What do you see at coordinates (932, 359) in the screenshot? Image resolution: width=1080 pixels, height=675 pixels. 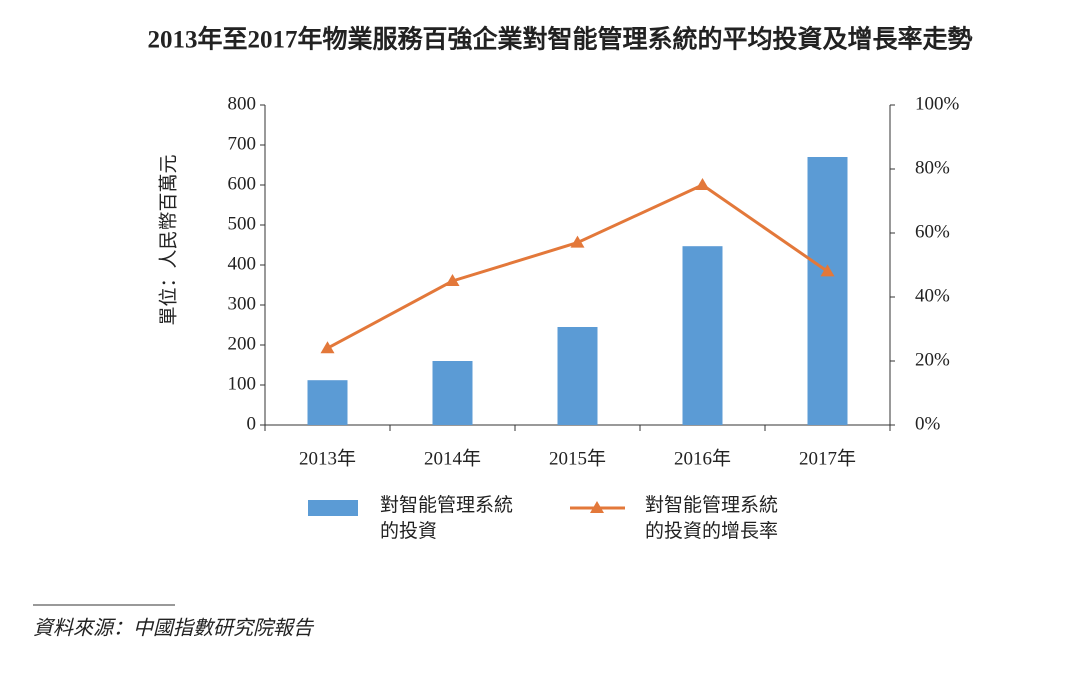 I see `y2-tick-label: 20%` at bounding box center [932, 359].